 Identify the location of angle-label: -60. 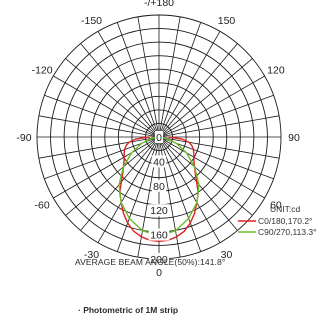
(41, 206).